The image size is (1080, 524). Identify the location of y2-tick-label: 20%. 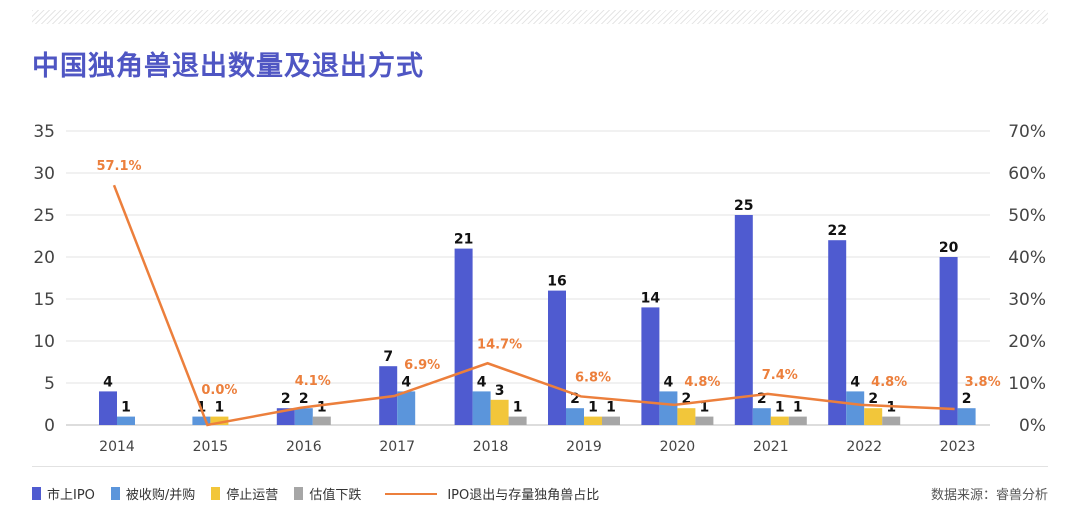
(1027, 342).